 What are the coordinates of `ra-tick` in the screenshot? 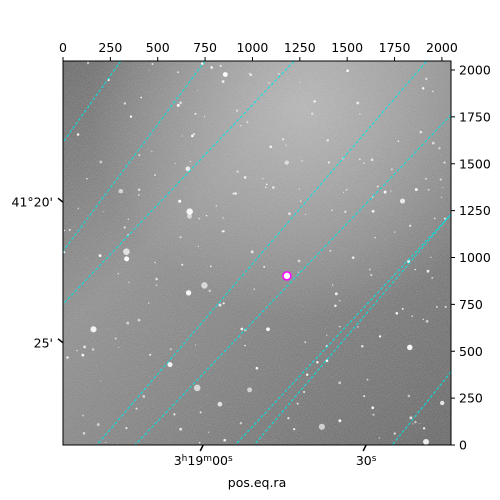 It's located at (201, 448).